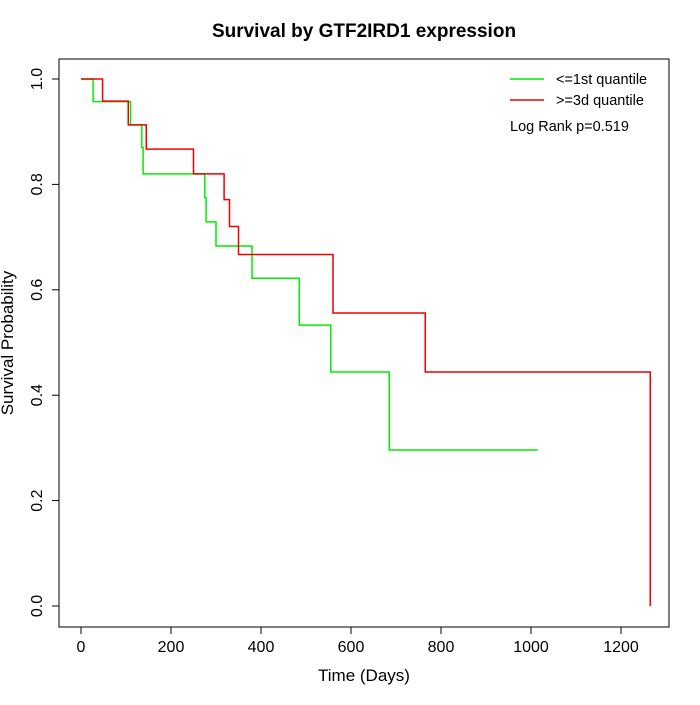 This screenshot has height=705, width=700. What do you see at coordinates (364, 675) in the screenshot?
I see `x-axis-label: Time (Days)` at bounding box center [364, 675].